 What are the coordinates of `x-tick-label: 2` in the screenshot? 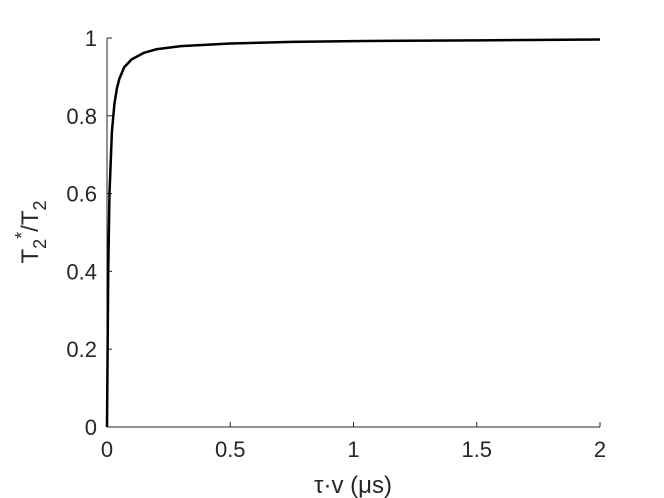 It's located at (600, 449).